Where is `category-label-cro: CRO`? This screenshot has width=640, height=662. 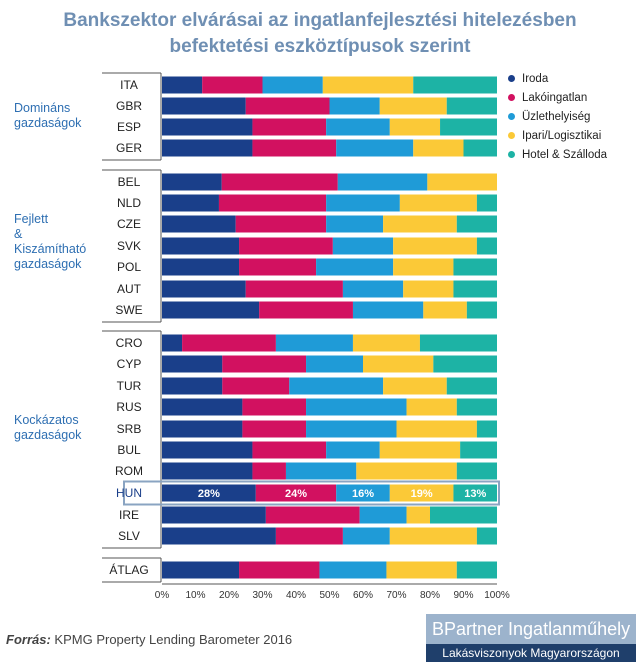 category-label-cro: CRO is located at coordinates (129, 343).